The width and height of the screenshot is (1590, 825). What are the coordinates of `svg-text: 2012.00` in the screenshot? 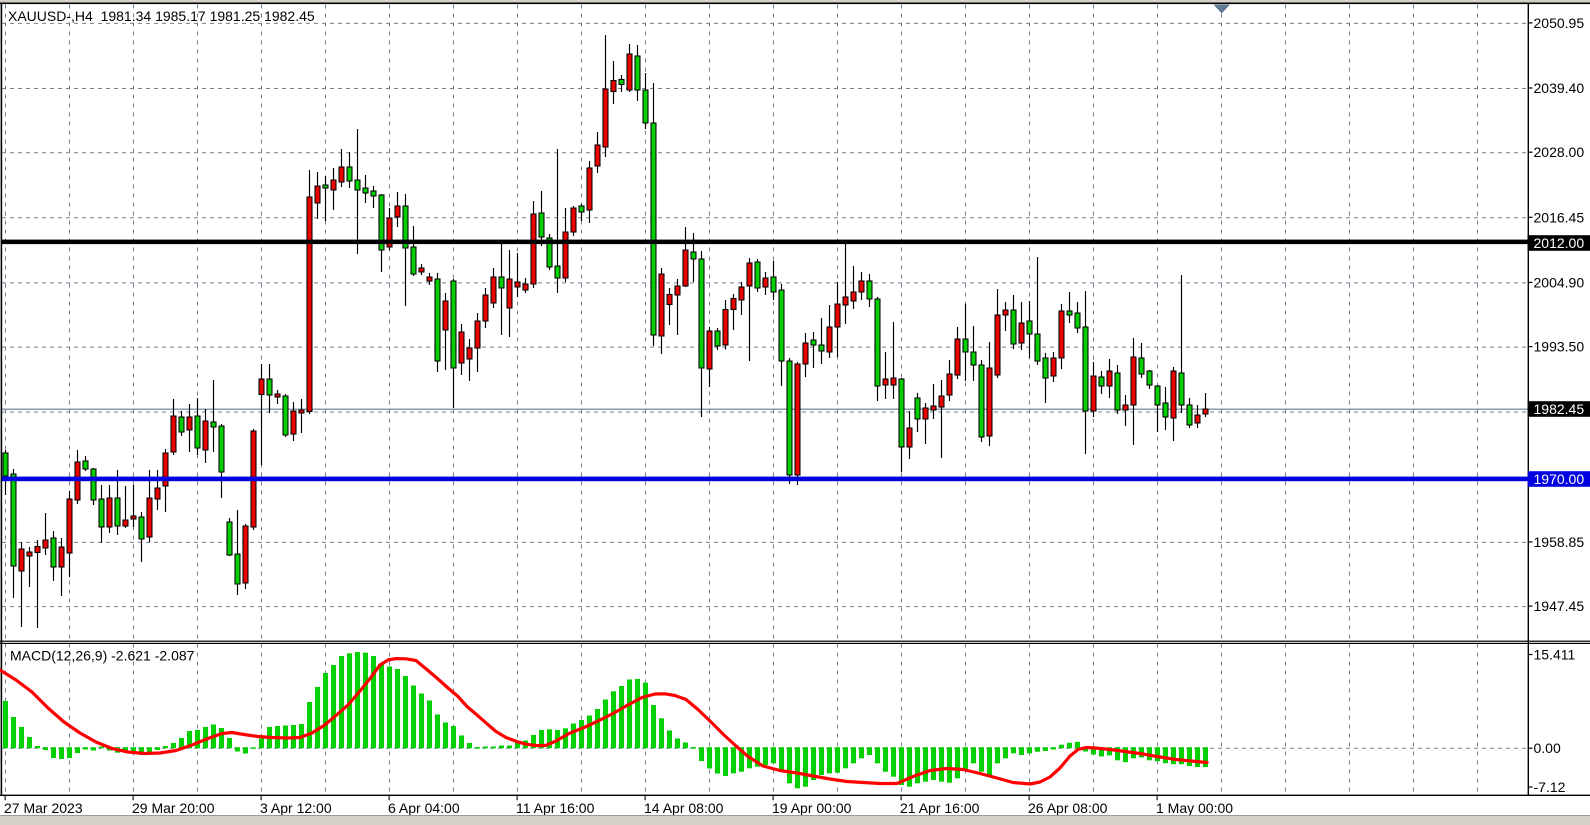 It's located at (1559, 243).